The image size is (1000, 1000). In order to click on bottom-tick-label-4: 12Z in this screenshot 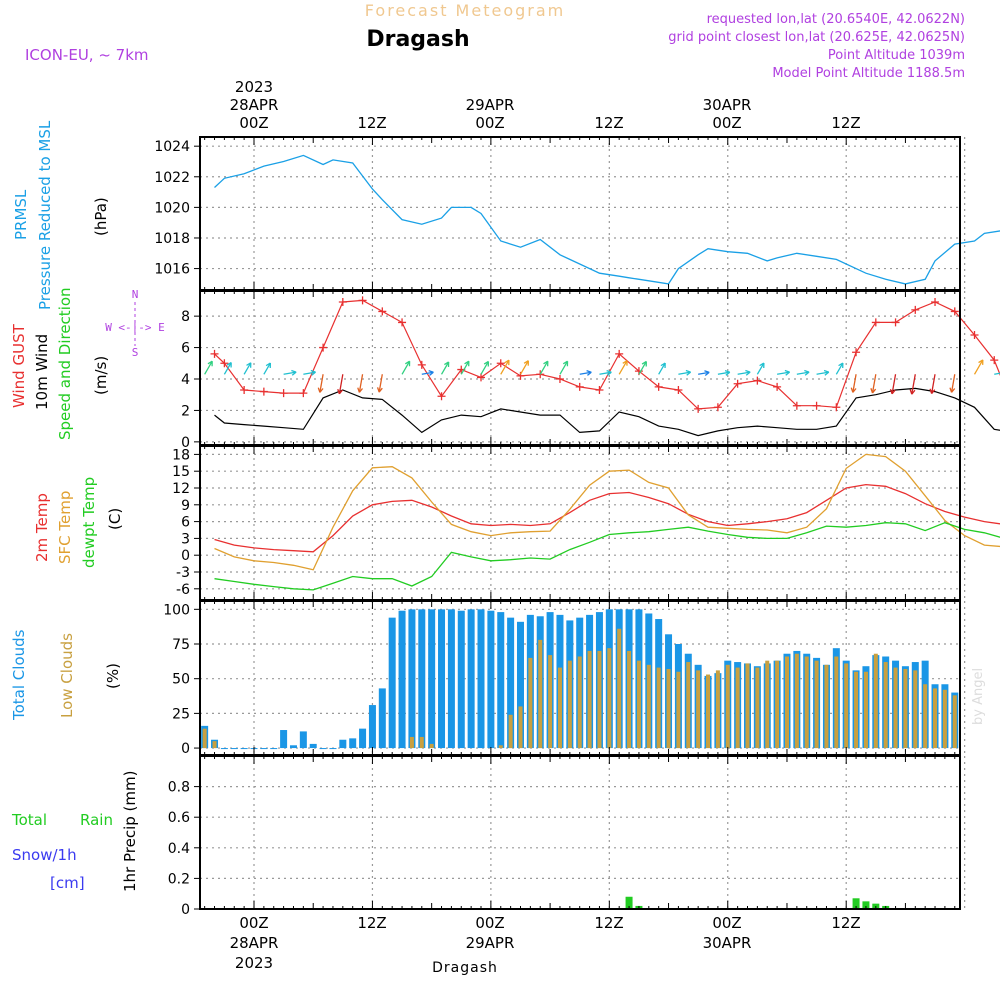, I will do `click(608, 923)`.